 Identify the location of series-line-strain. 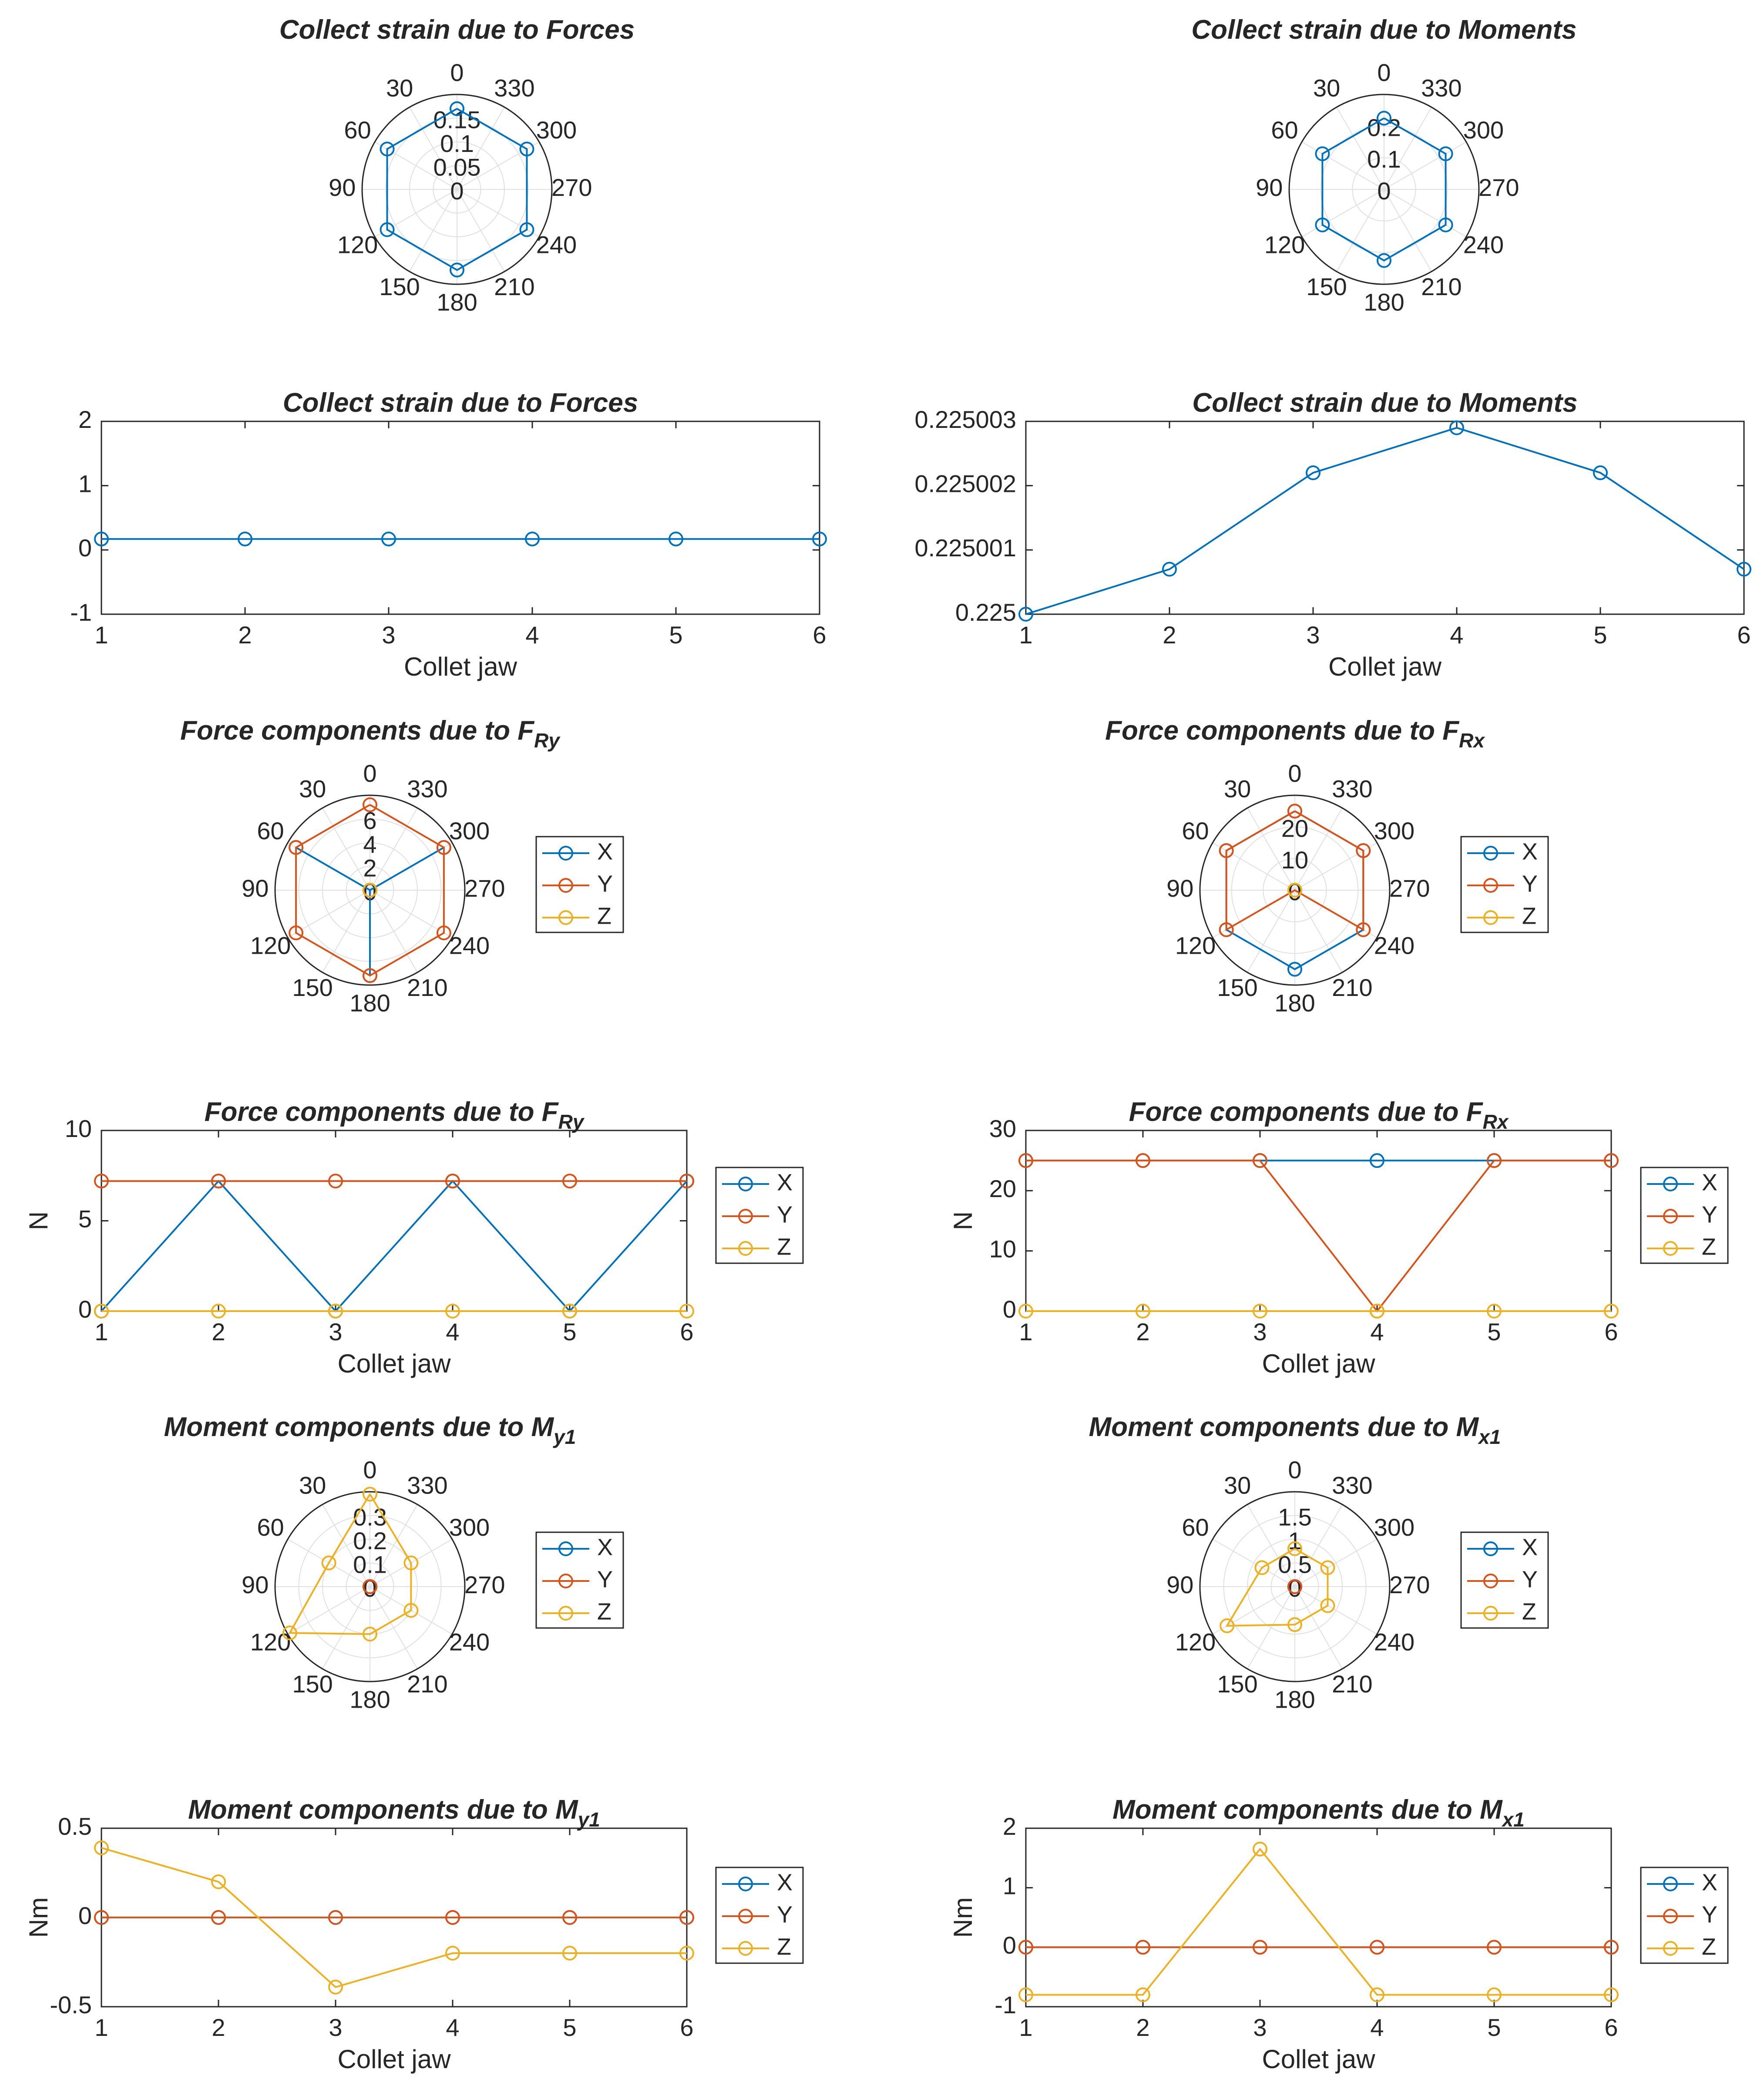
(1384, 189).